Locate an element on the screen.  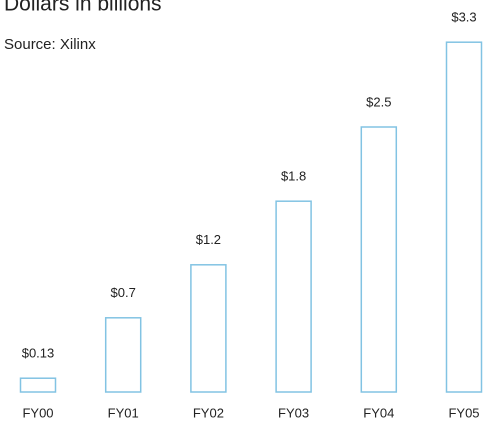
x-tick-label: FY02 is located at coordinates (208, 412).